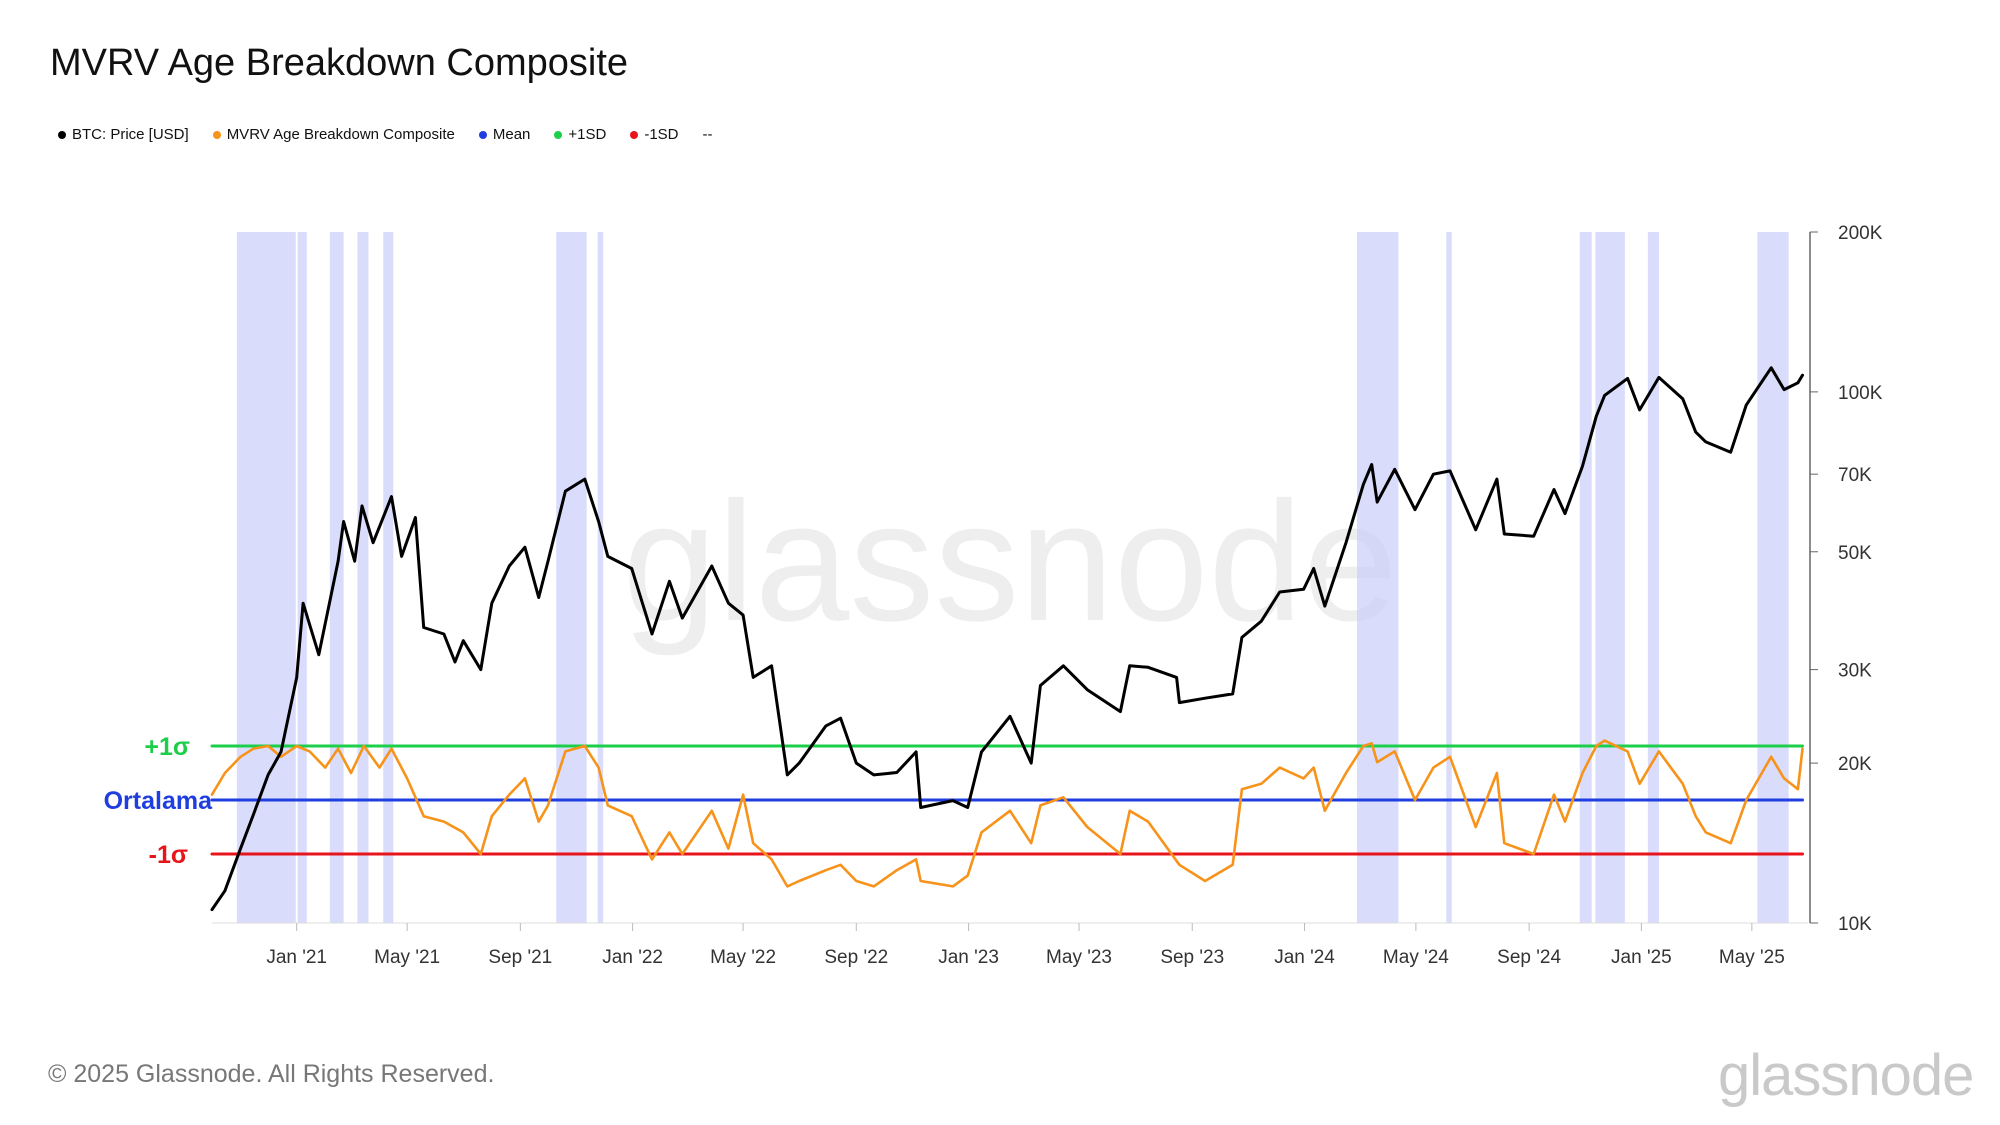 Image resolution: width=2000 pixels, height=1125 pixels. What do you see at coordinates (743, 957) in the screenshot?
I see `x-tick-label-4: May '22` at bounding box center [743, 957].